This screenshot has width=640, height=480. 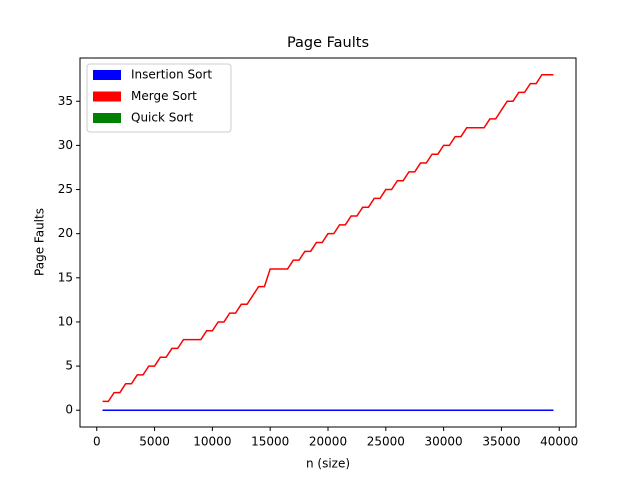 I want to click on y-tick-label: 10, so click(x=65, y=321).